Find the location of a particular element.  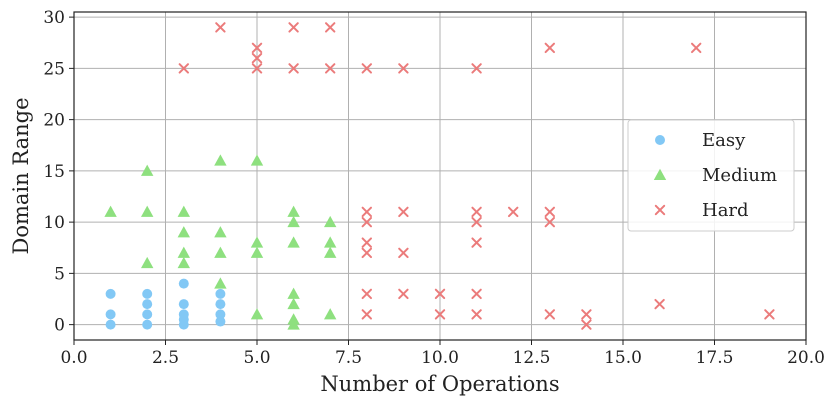

legend-item-hard: Hard is located at coordinates (701, 210).